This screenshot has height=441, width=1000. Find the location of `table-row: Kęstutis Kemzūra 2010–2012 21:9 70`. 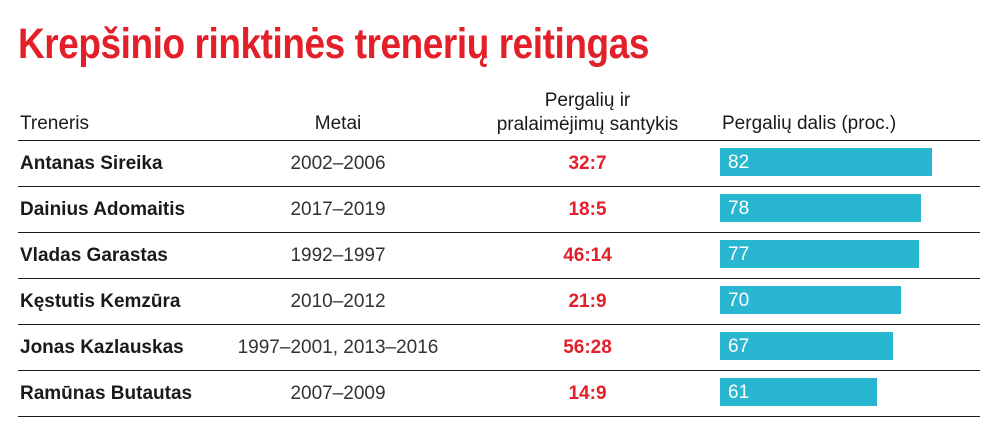

table-row: Kęstutis Kemzūra 2010–2012 21:9 70 is located at coordinates (499, 301).